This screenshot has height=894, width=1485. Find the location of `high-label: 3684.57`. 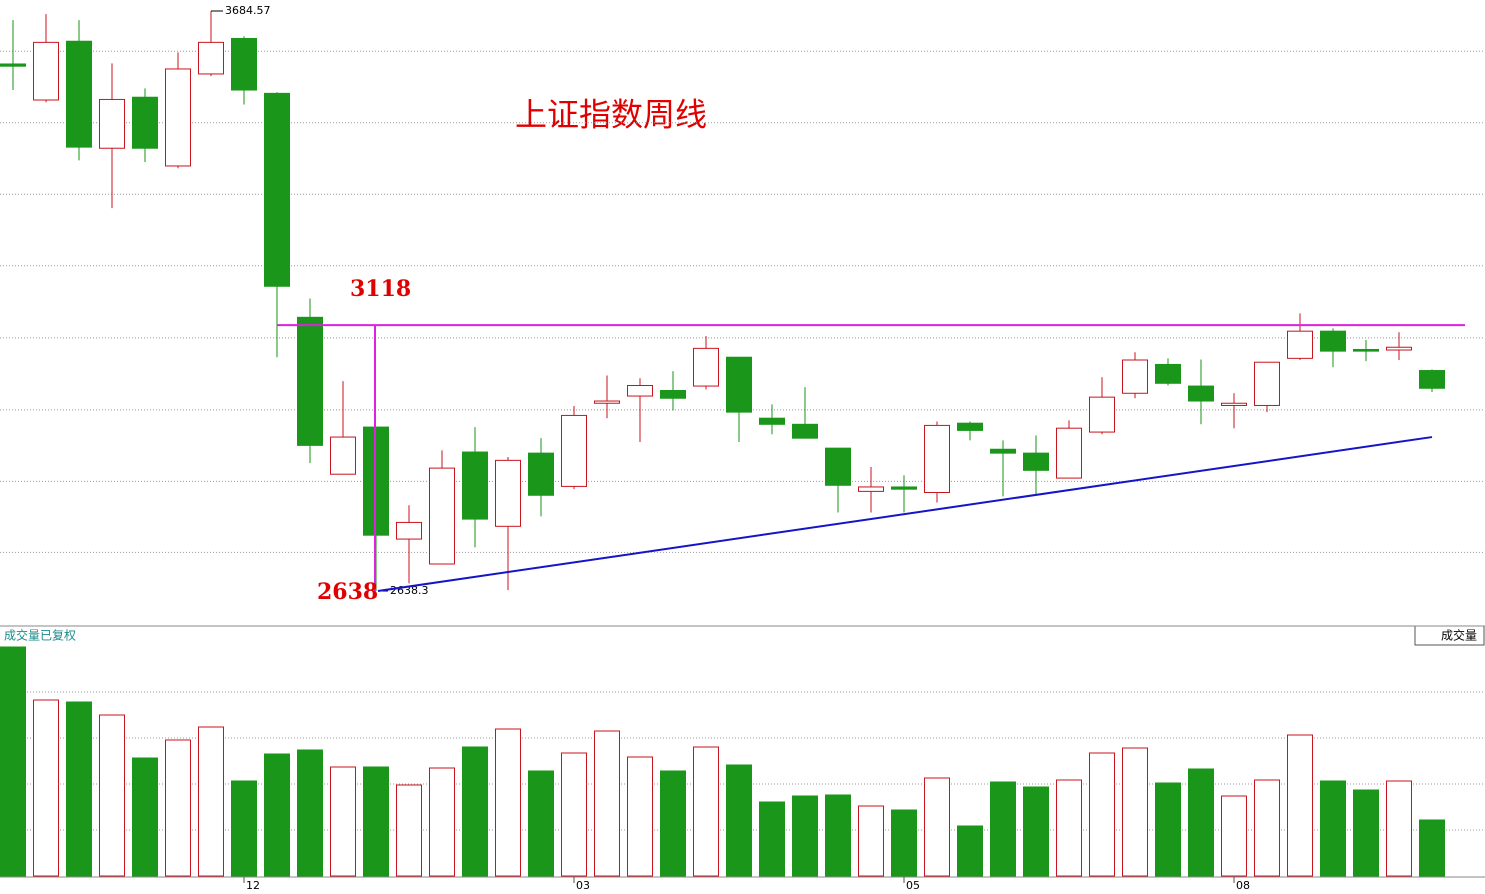

high-label: 3684.57 is located at coordinates (248, 10).